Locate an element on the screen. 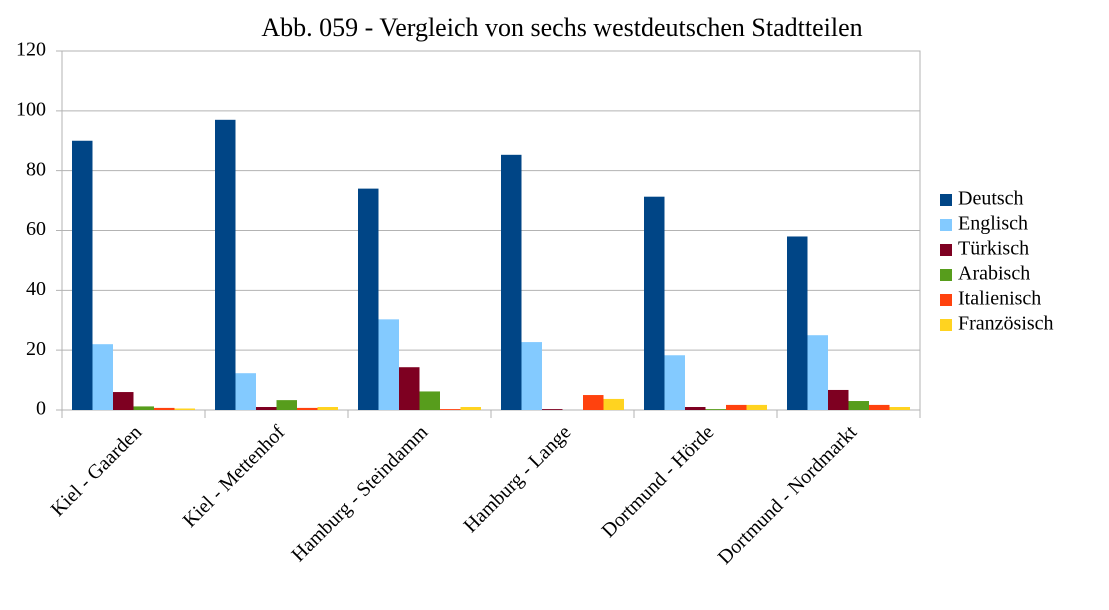  legend-label: Italienisch is located at coordinates (999, 299).